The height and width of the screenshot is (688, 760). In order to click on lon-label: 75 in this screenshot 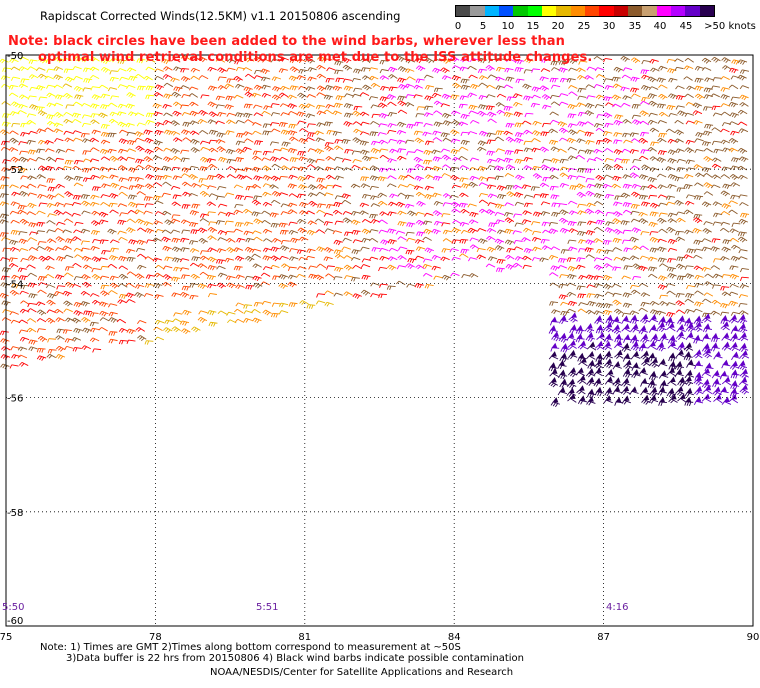, I will do `click(6, 637)`.